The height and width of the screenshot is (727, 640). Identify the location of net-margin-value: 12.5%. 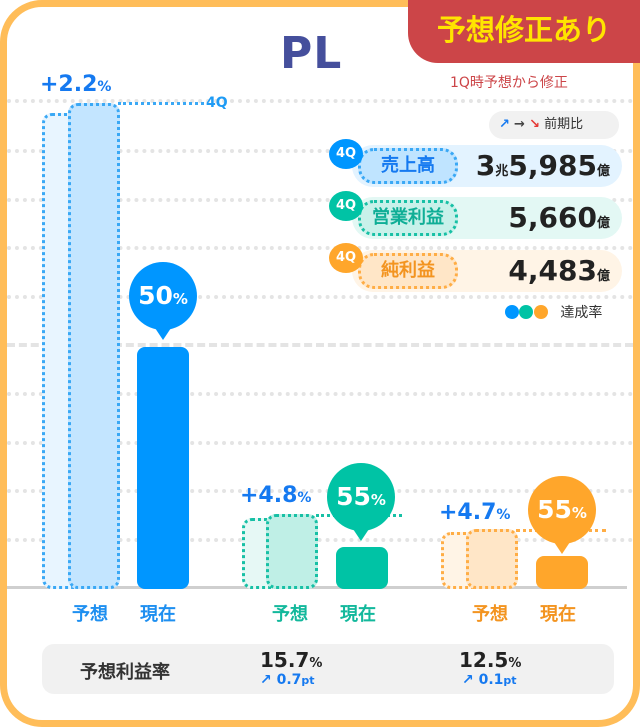
(490, 660).